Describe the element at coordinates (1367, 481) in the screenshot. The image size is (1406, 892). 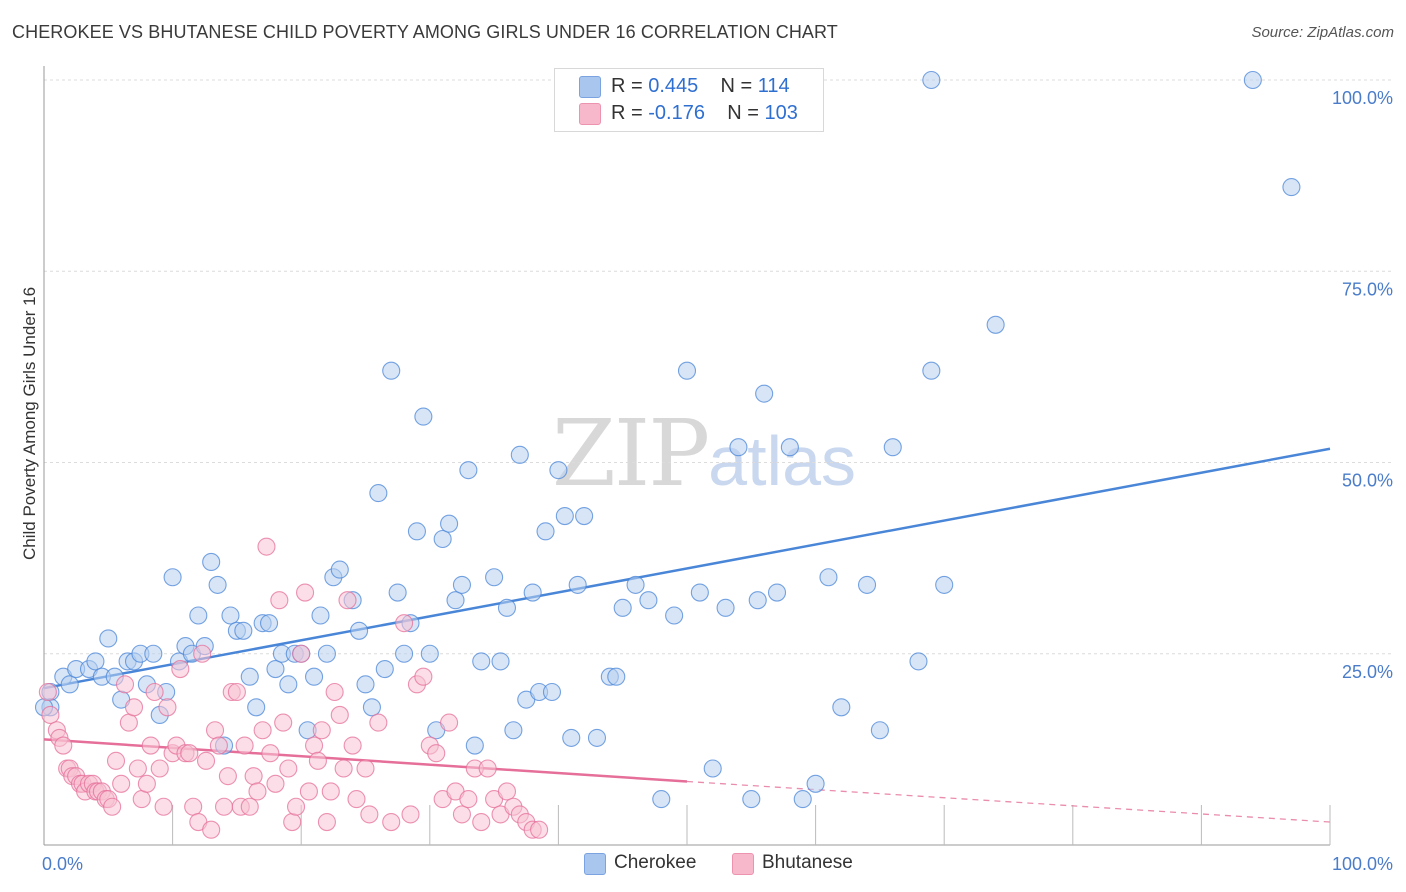
I see `y-tick-label: 50.0%` at that location.